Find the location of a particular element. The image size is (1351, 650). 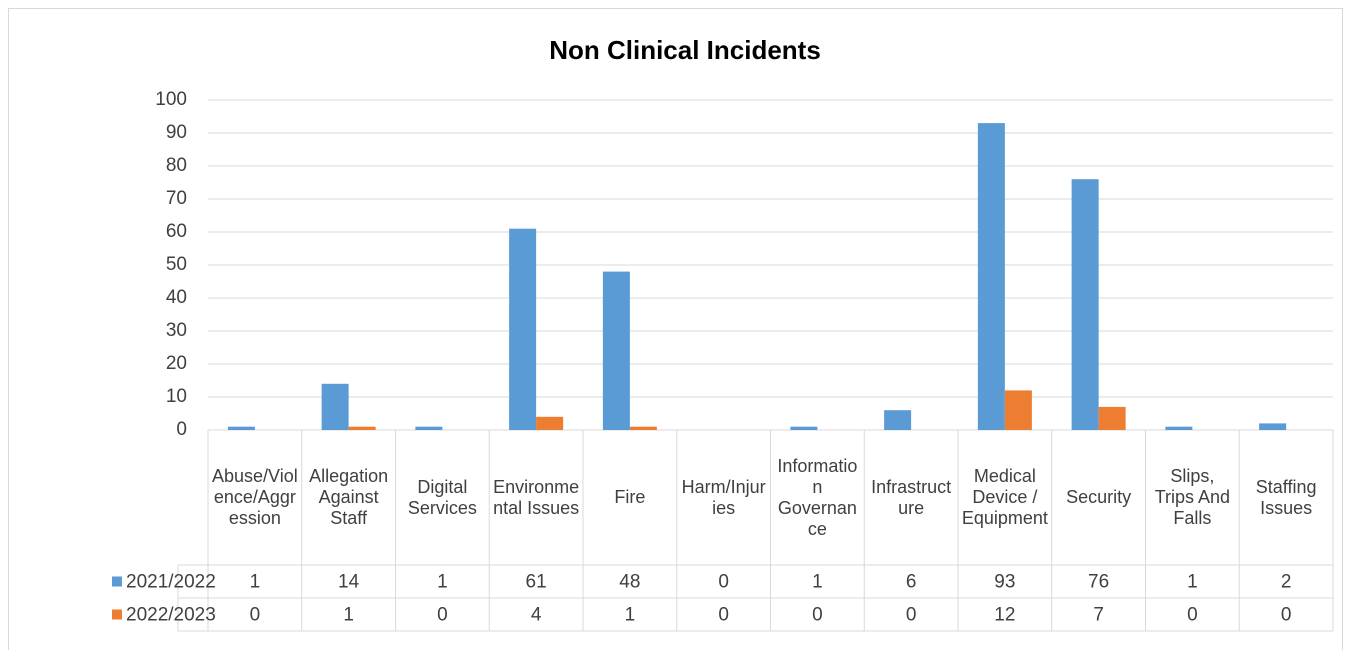

x-tick-label-box: Medical Device / Equipment is located at coordinates (1004, 497).